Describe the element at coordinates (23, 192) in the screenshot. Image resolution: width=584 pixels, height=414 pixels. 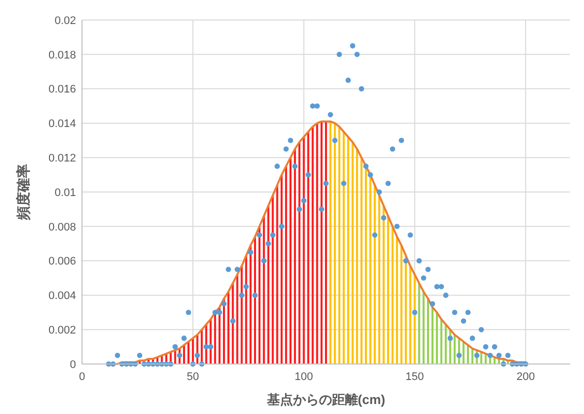
I see `y-axis-title: 頻度確率` at that location.